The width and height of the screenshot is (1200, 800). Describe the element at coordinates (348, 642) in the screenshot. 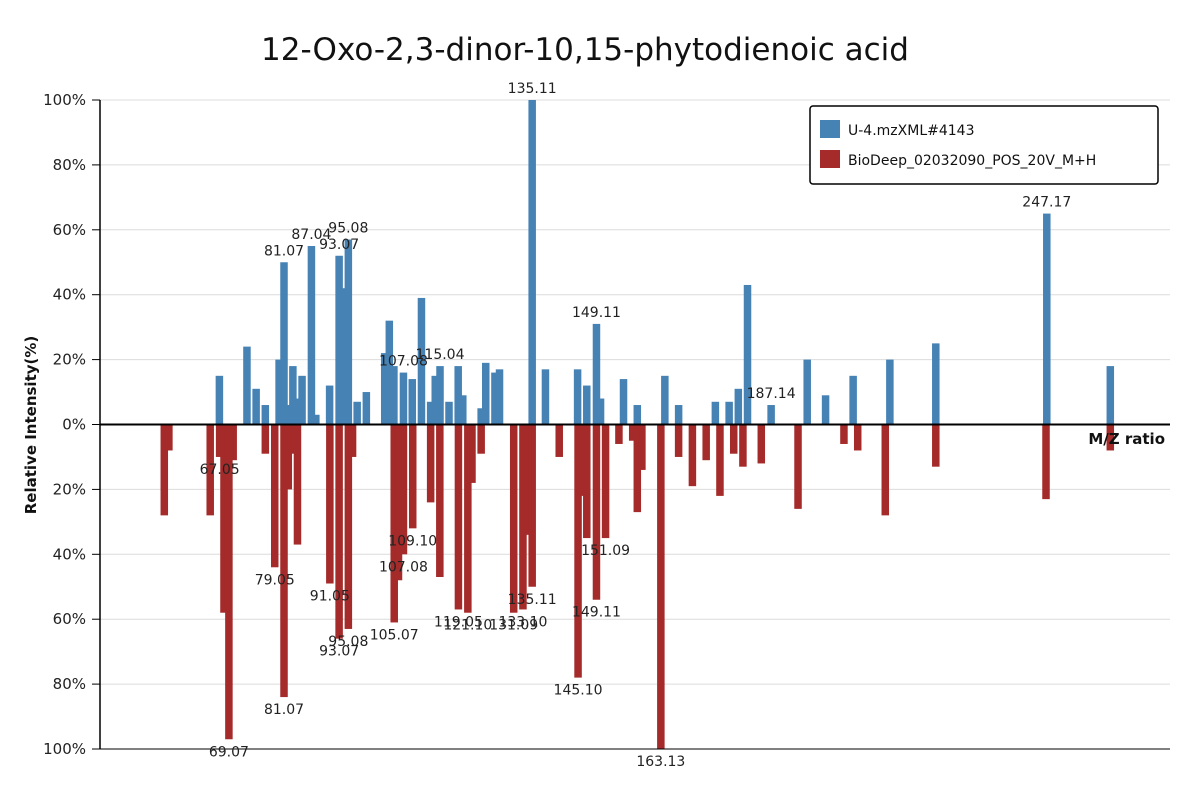

I see `reference-peak-label: 95.08` at that location.